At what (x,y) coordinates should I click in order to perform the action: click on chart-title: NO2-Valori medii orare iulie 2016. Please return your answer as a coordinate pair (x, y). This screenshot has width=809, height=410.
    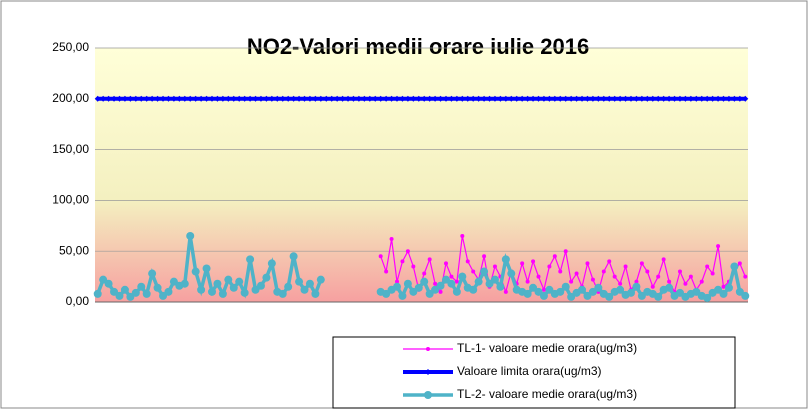
    Looking at the image, I should click on (418, 46).